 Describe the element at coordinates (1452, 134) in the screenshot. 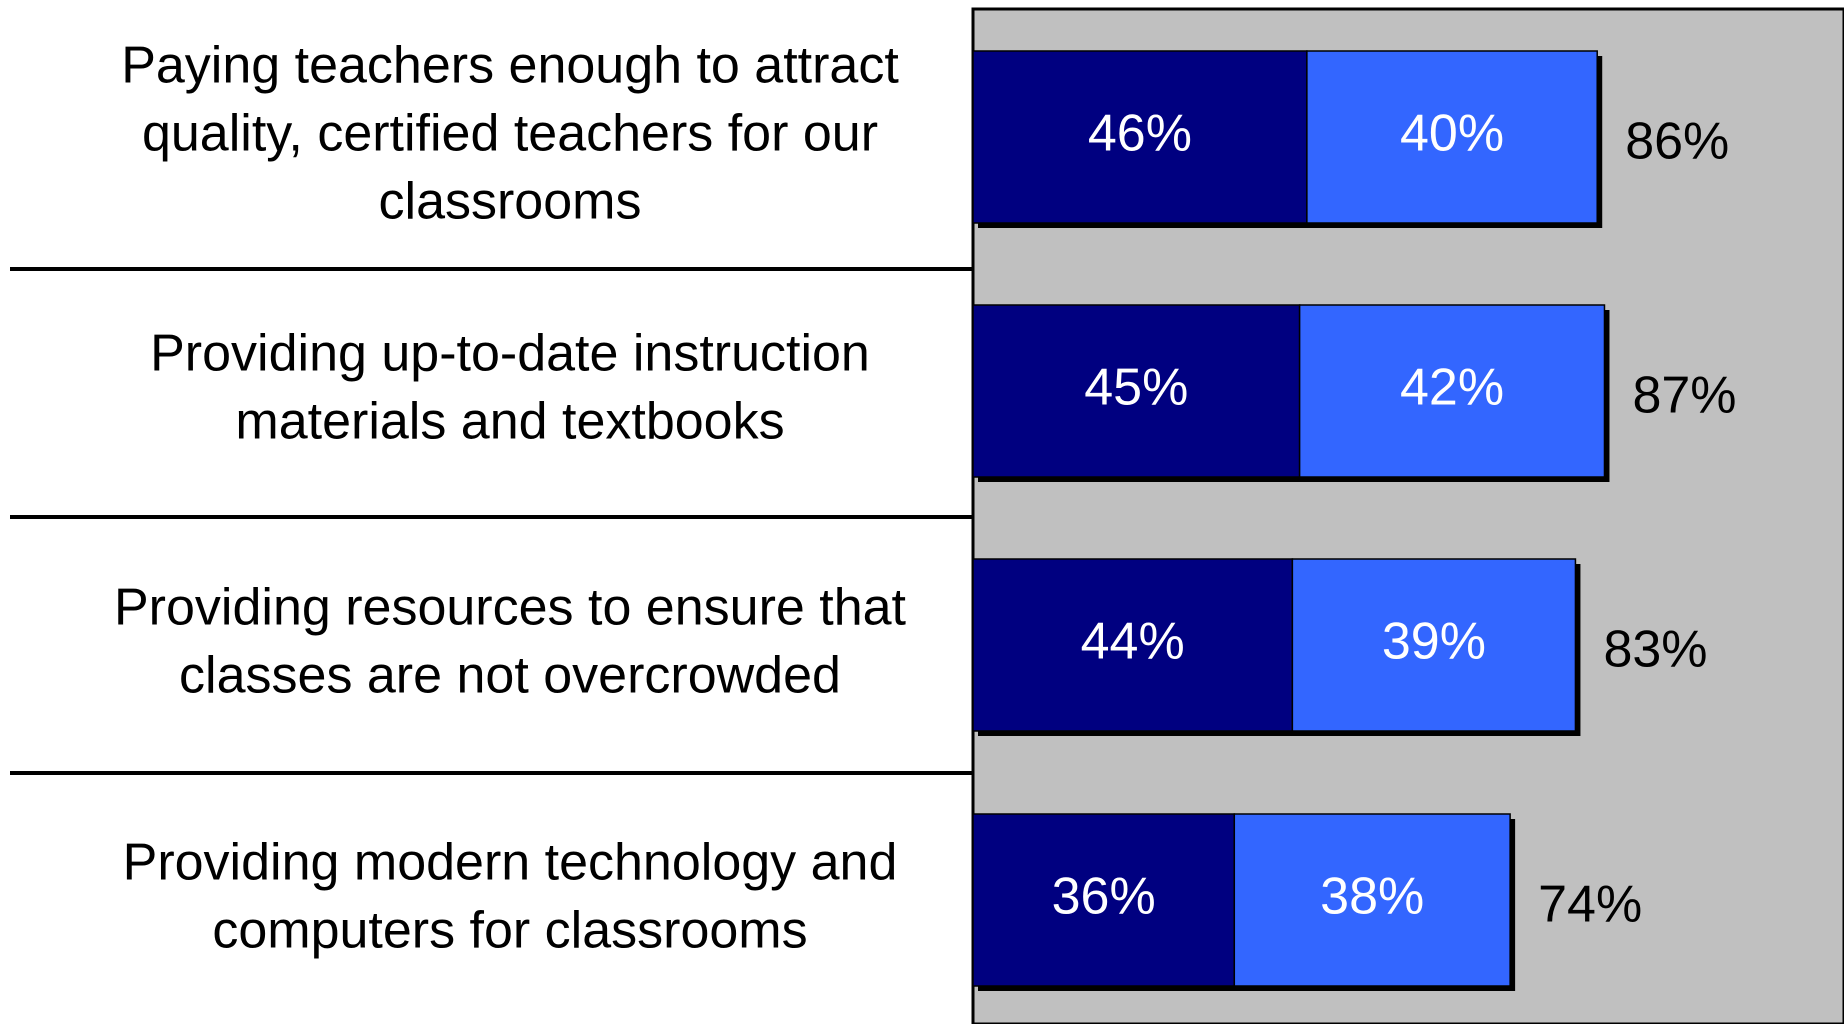

I see `value-label: 40%` at that location.